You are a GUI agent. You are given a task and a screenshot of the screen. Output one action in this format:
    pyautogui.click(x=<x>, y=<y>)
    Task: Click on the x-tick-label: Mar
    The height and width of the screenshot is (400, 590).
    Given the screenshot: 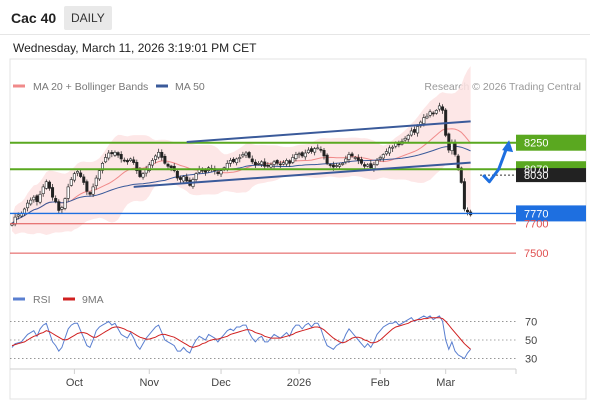 What is the action you would take?
    pyautogui.click(x=445, y=383)
    